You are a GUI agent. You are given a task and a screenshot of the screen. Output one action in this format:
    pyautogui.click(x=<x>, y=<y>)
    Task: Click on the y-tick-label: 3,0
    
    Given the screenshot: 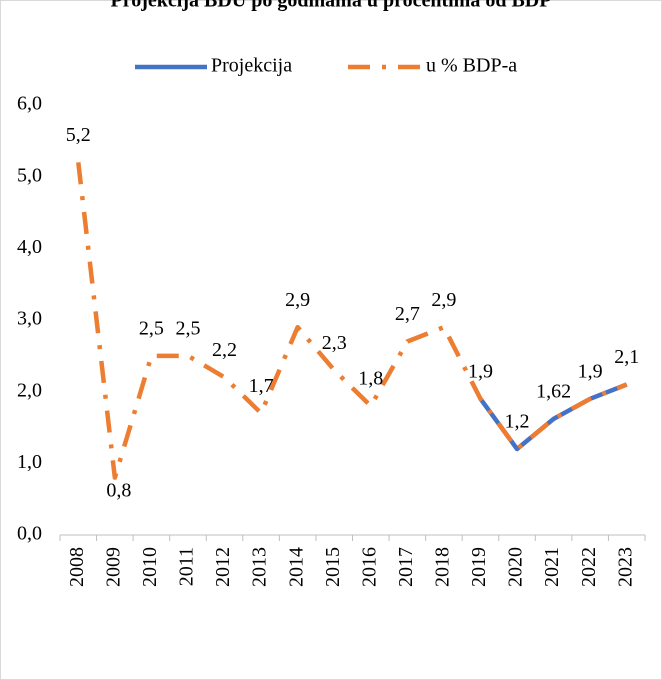 What is the action you would take?
    pyautogui.click(x=29, y=319)
    